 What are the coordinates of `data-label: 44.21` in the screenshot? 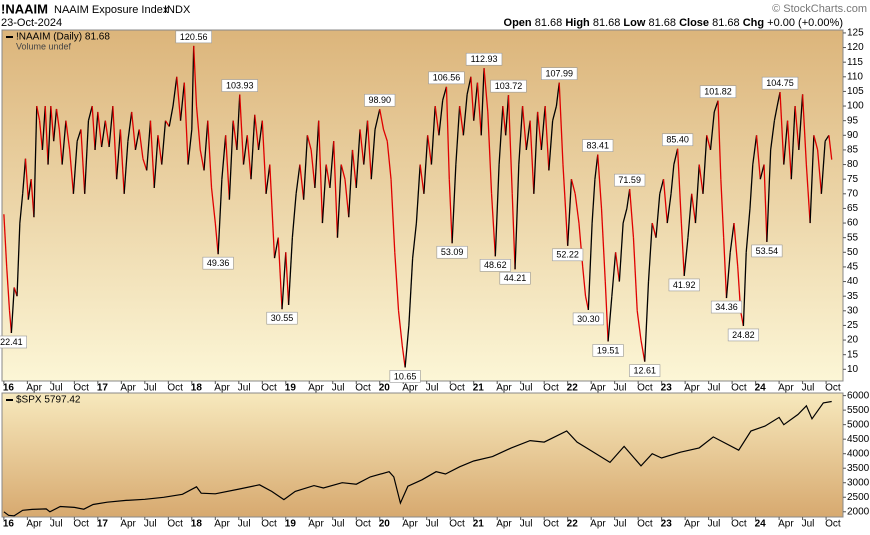 It's located at (515, 278).